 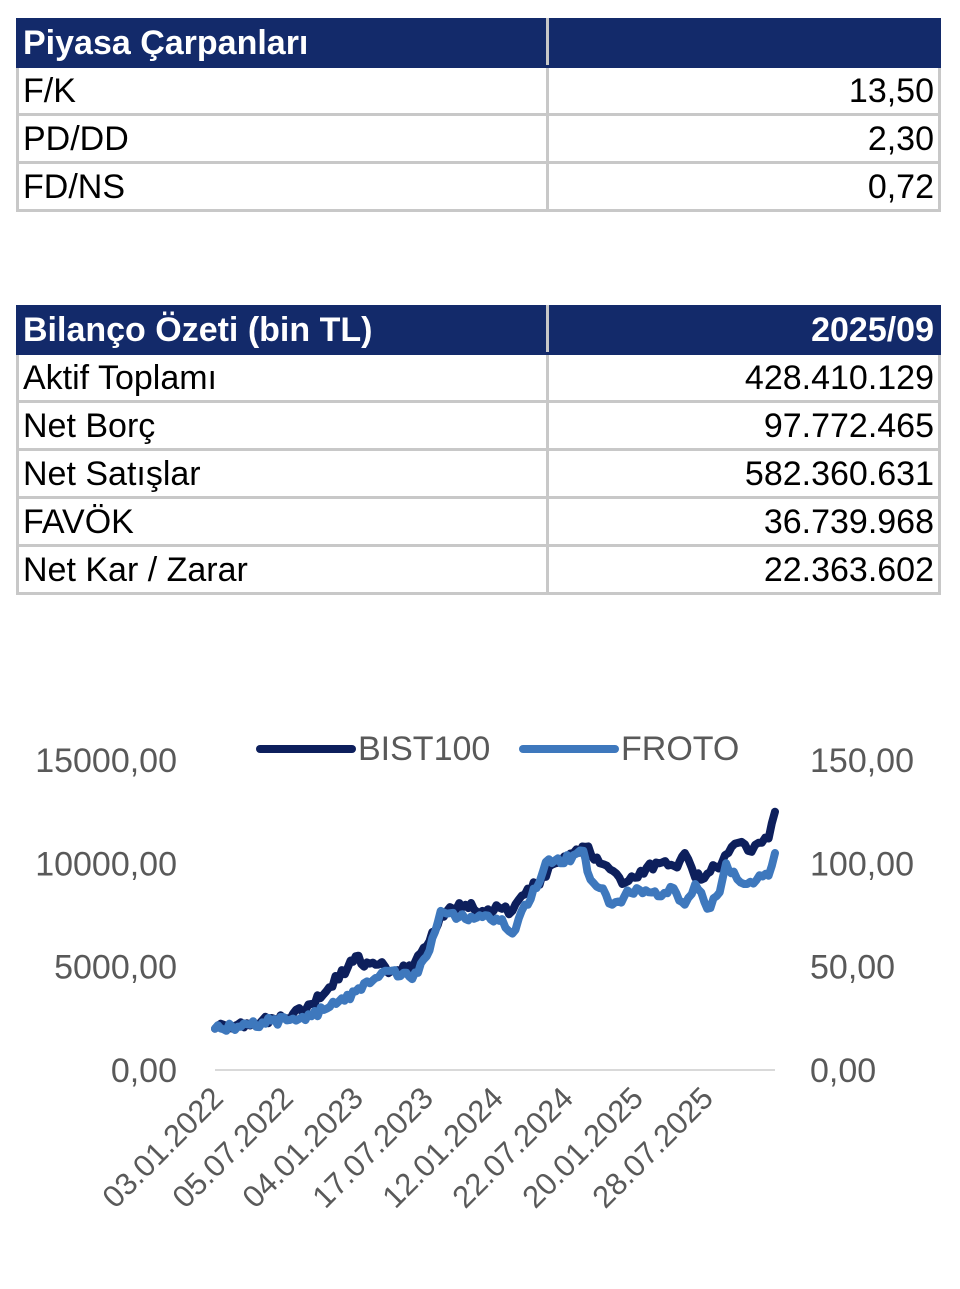 What do you see at coordinates (743, 90) in the screenshot?
I see `row-value: 13,50` at bounding box center [743, 90].